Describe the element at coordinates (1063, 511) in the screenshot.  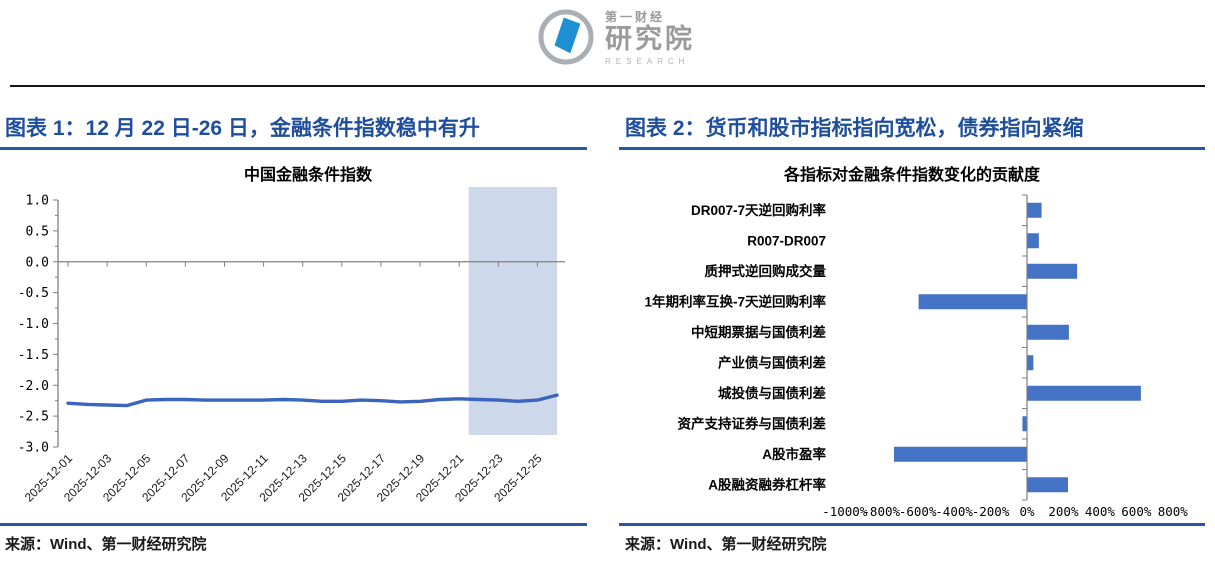
I see `x-tick-label: 200%` at that location.